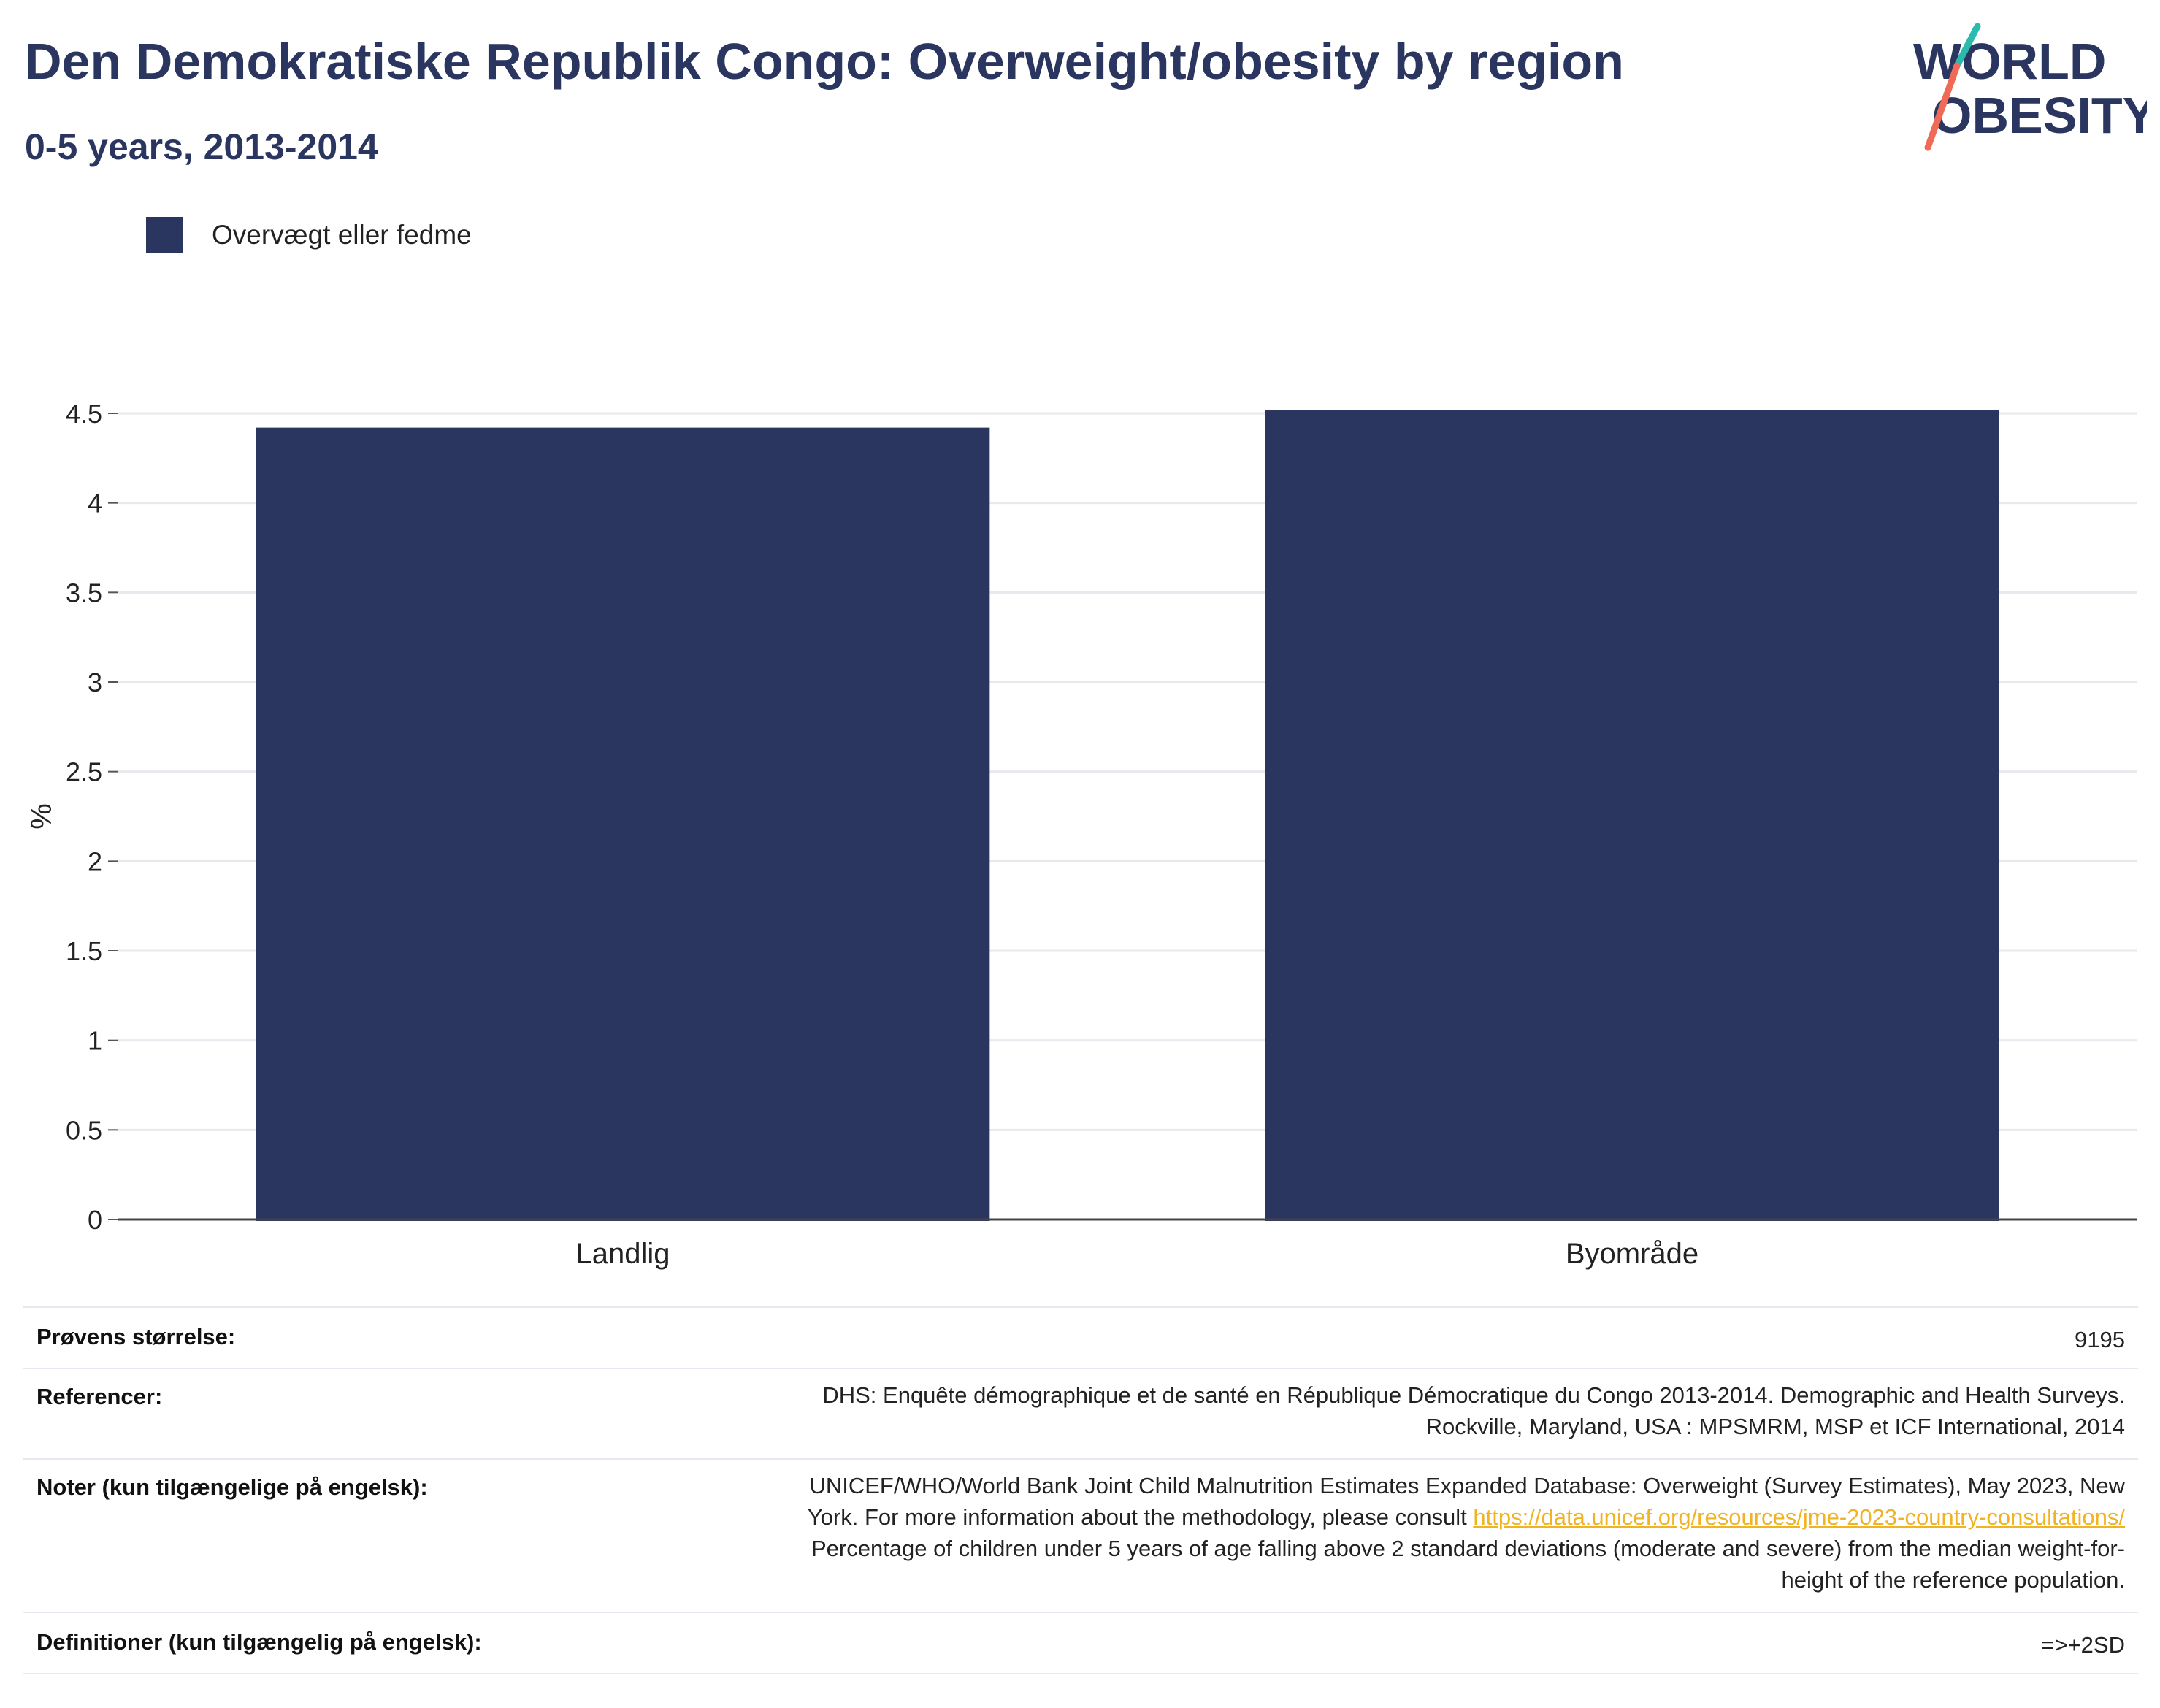  I want to click on y-tick-label: 0.5, so click(84, 1130).